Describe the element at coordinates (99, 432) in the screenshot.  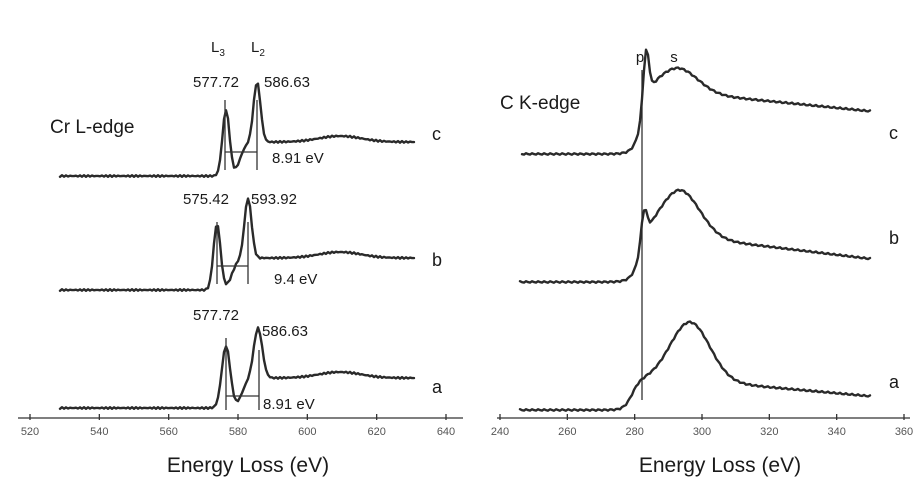
I see `cr-x-tick-label: 540` at that location.